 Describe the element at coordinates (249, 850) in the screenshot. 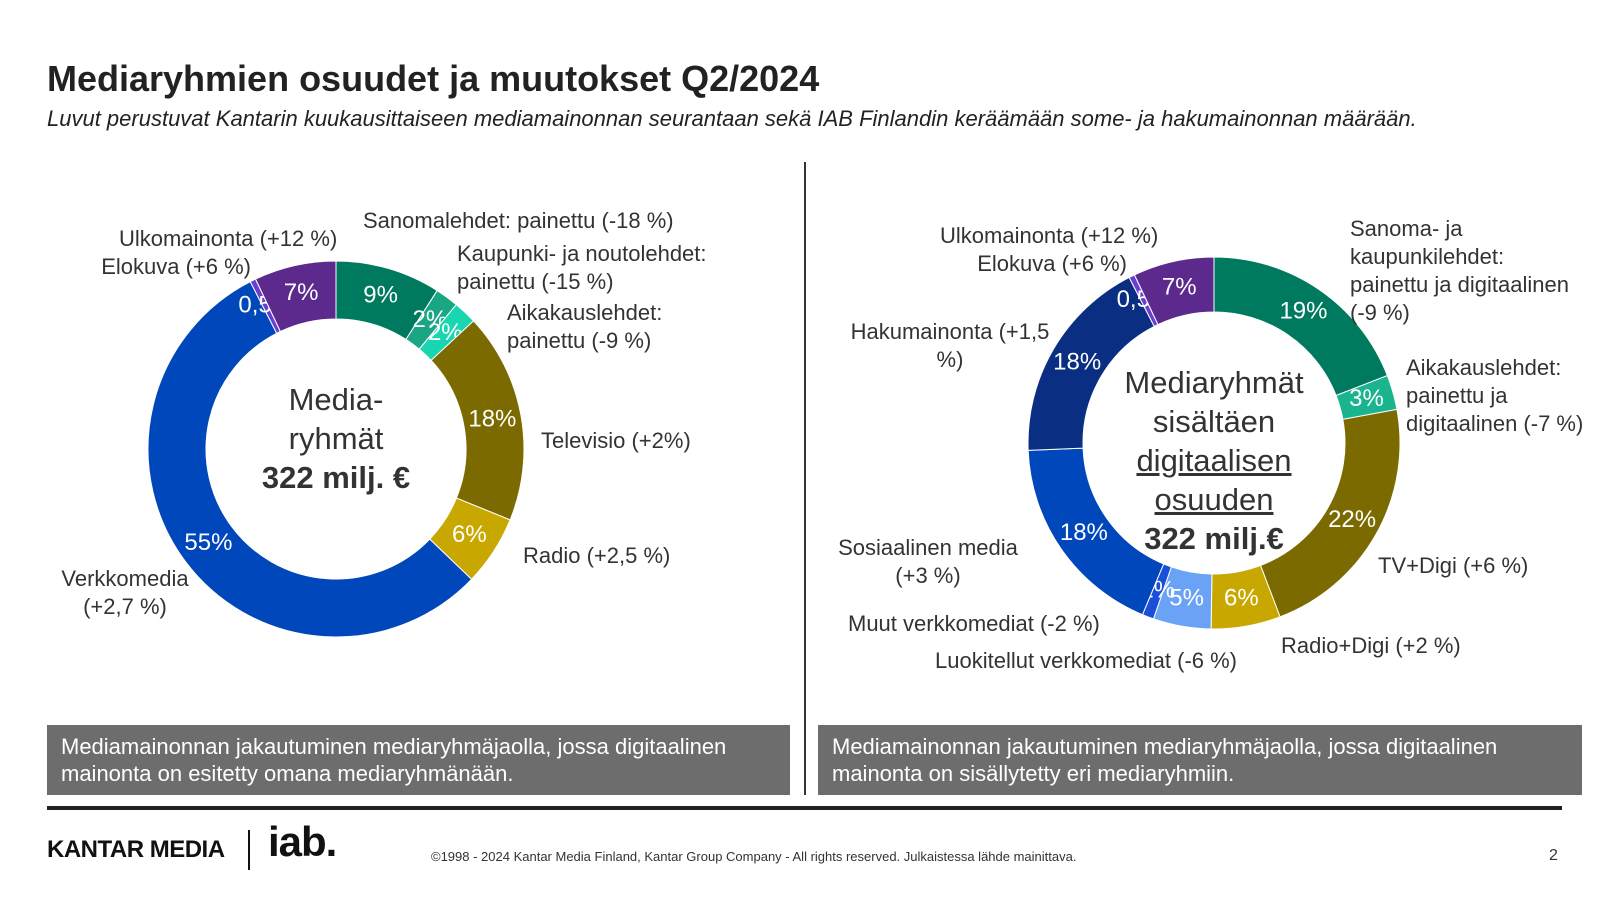

I see `logo-divider` at that location.